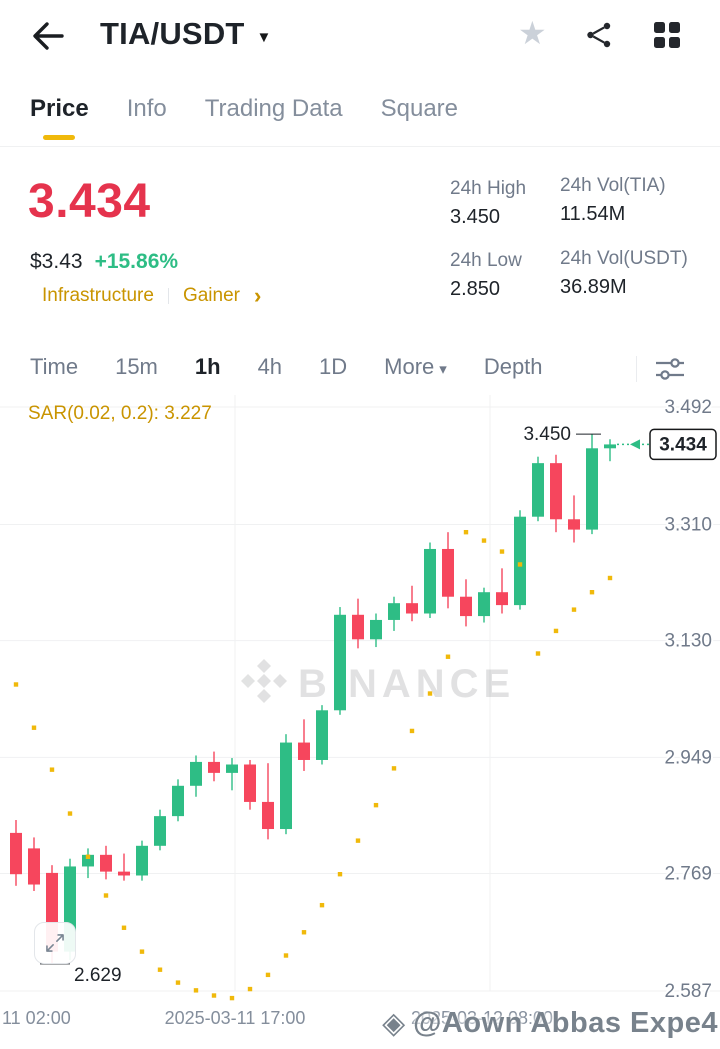 The image size is (720, 1049). I want to click on tab-square: Square, so click(419, 108).